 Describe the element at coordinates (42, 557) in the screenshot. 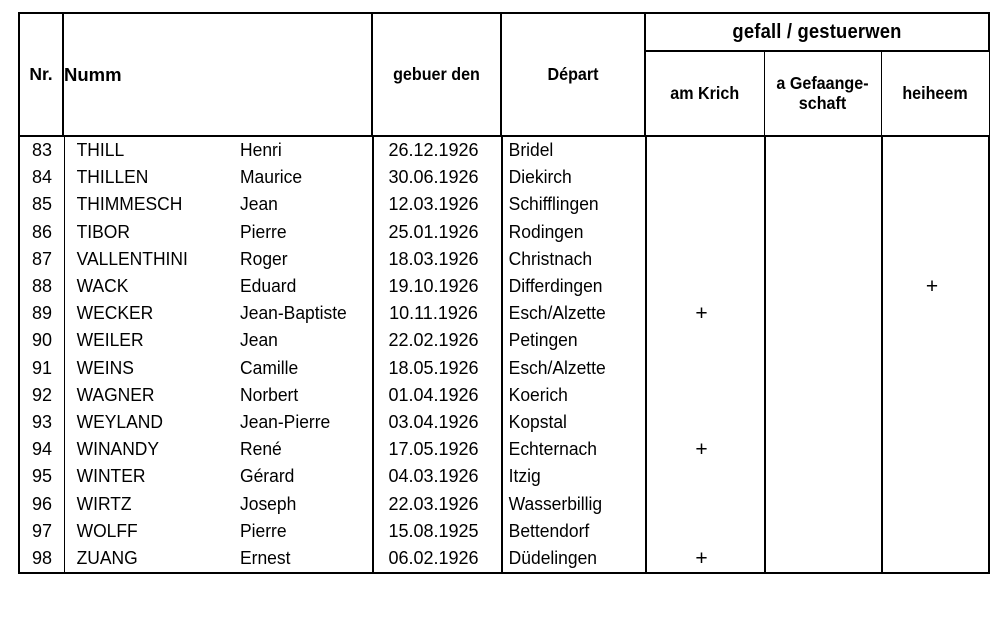

I see `cell-nr: 98` at that location.